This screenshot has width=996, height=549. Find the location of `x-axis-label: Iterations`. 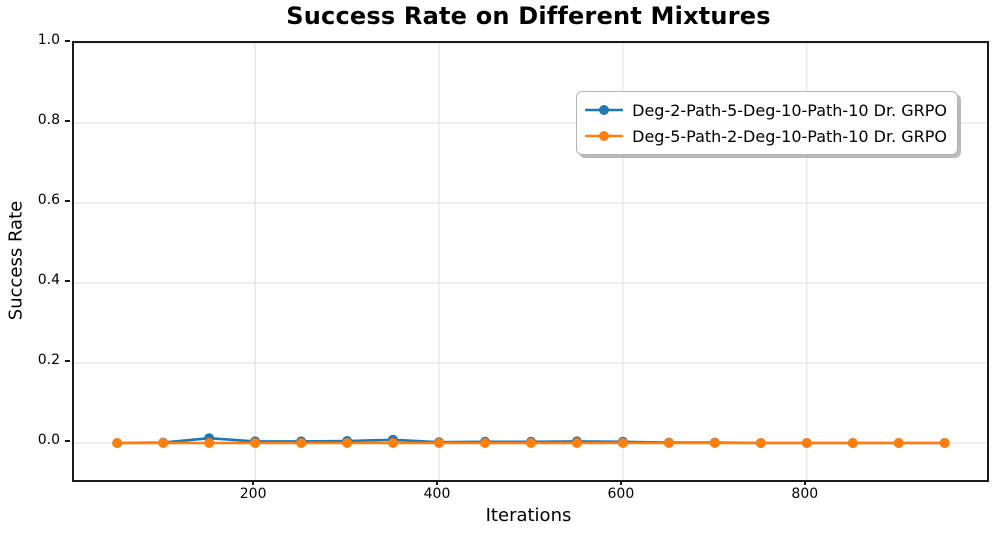

x-axis-label: Iterations is located at coordinates (528, 515).